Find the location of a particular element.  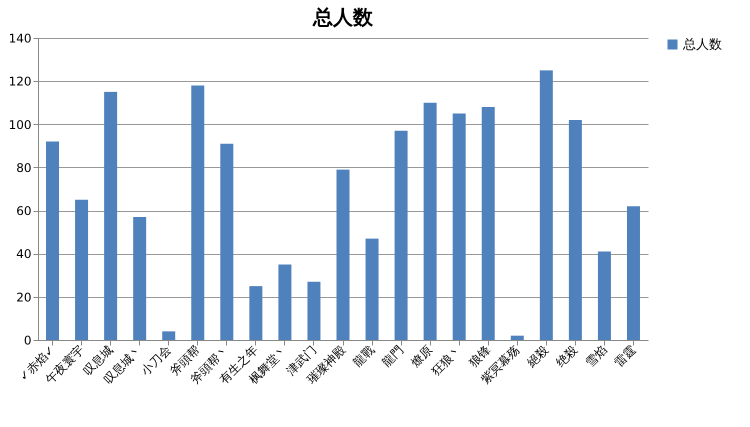

y-tick-label: 120 is located at coordinates (20, 81).